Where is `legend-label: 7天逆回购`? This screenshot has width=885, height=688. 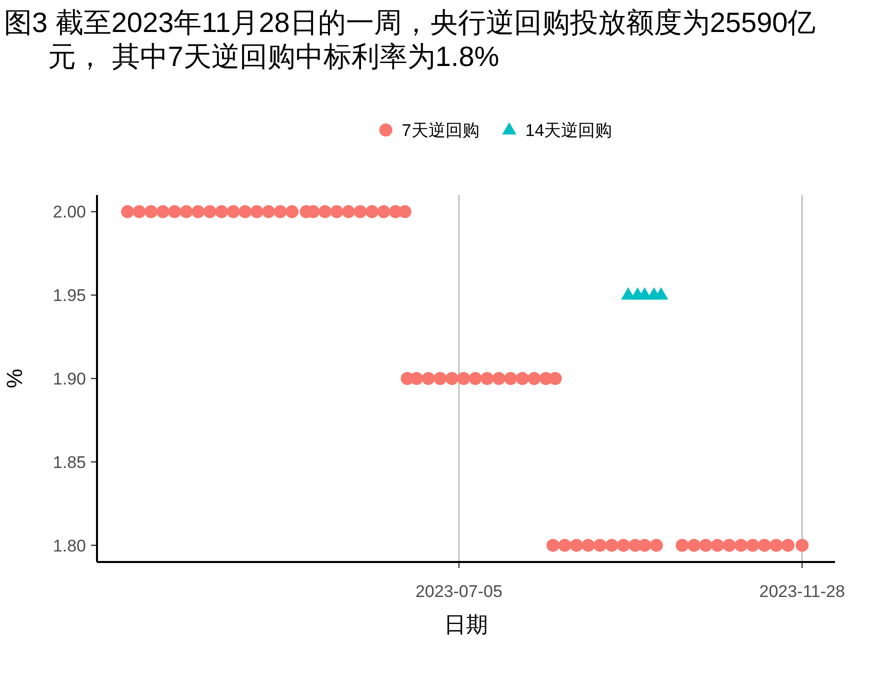
legend-label: 7天逆回购 is located at coordinates (441, 130).